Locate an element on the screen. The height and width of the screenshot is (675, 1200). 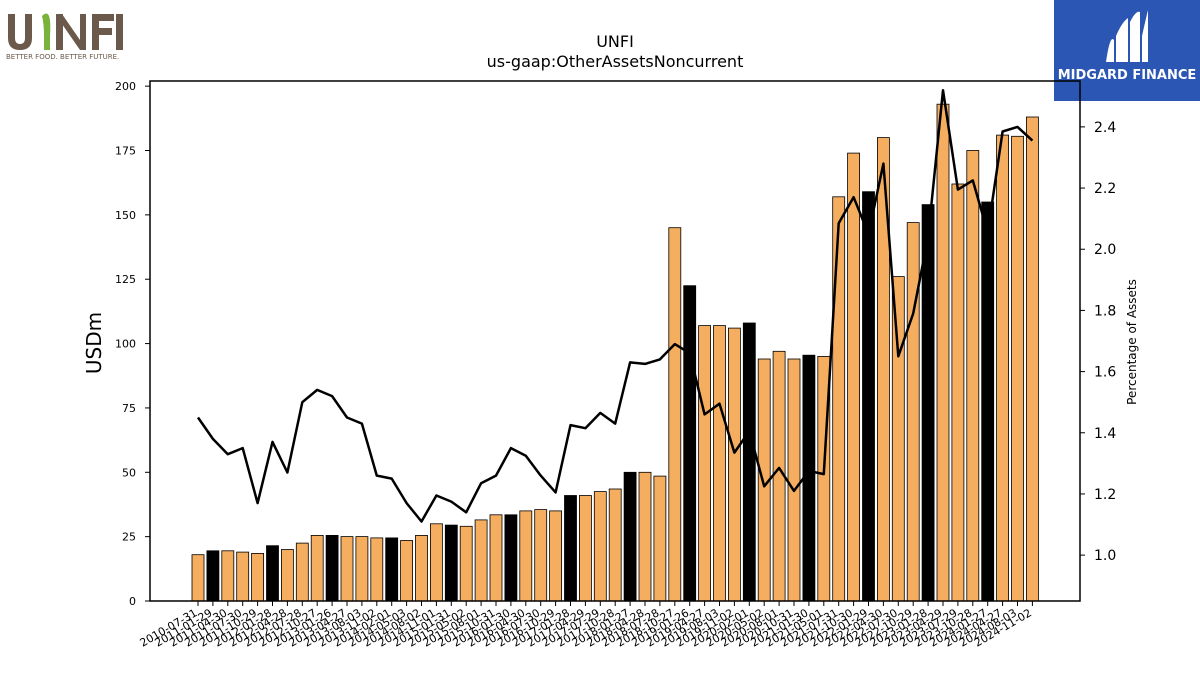
midgard-emblem-icon is located at coordinates (1127, 36).